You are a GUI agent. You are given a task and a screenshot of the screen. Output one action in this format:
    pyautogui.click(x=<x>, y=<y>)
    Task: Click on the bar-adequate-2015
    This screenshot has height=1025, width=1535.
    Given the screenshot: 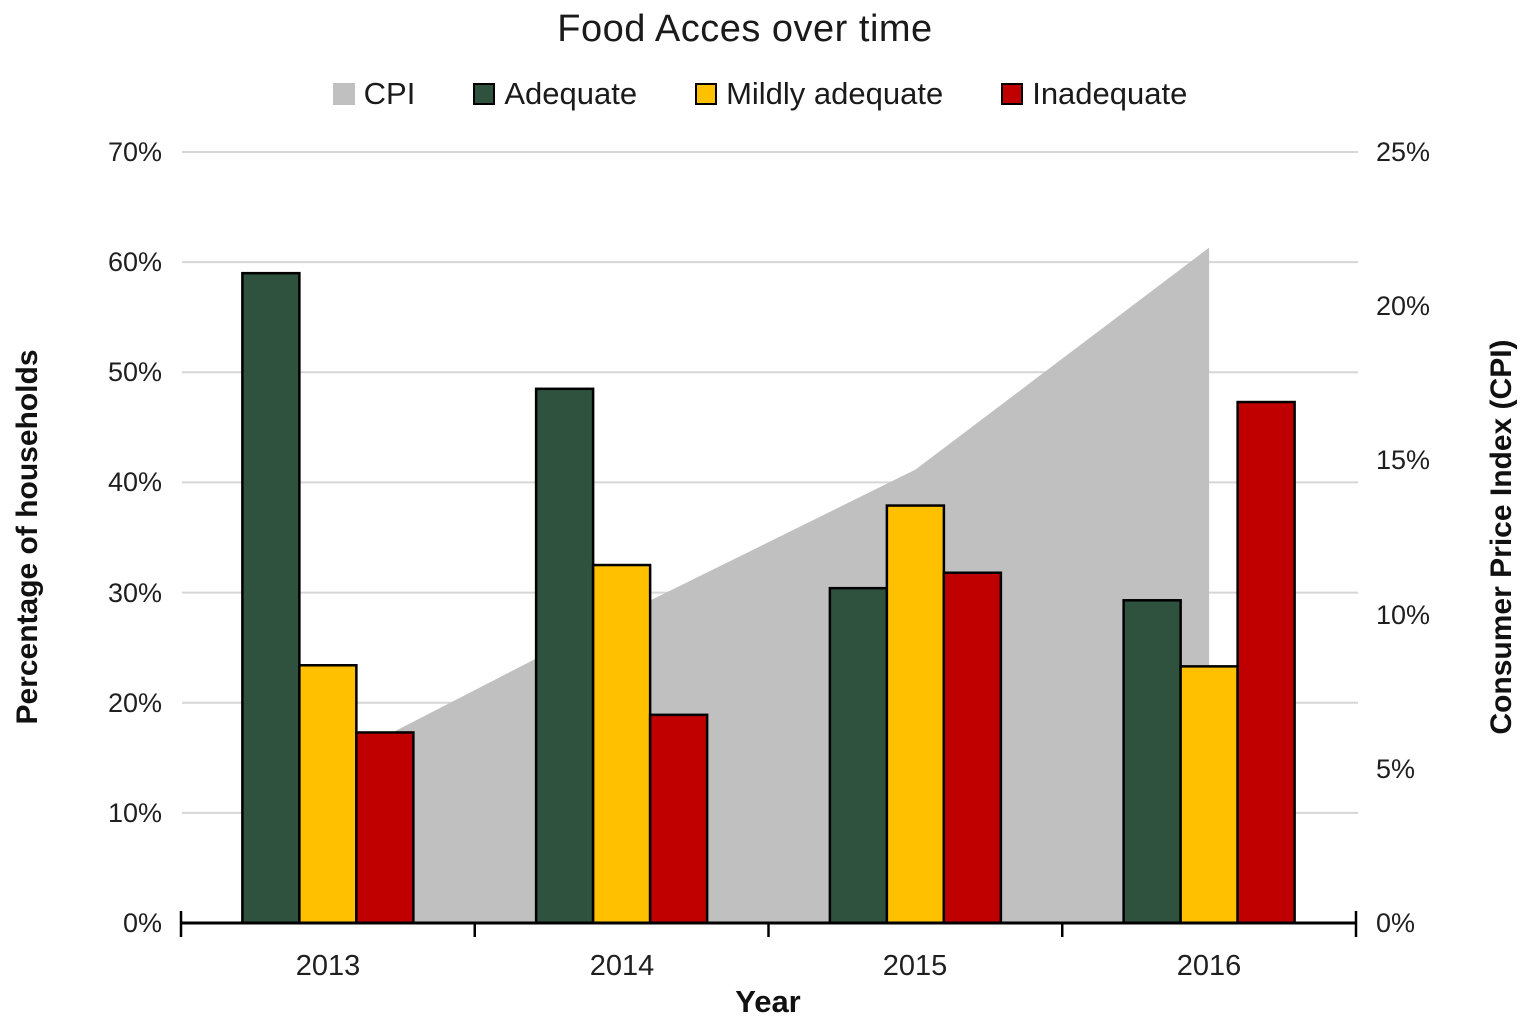 What is the action you would take?
    pyautogui.click(x=858, y=755)
    